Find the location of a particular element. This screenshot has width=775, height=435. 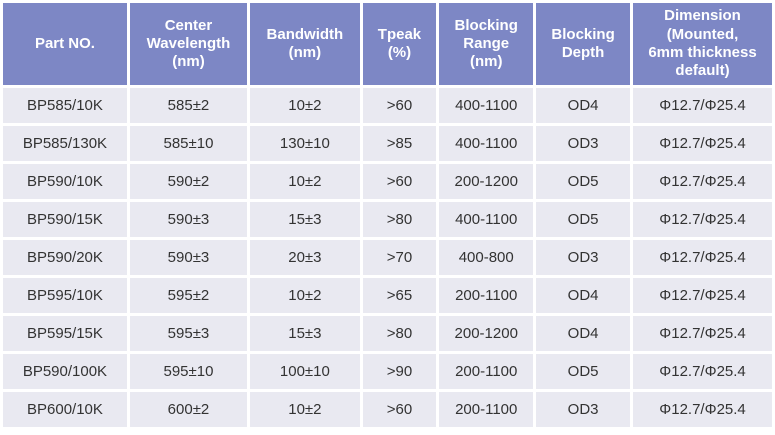

table-cell: 595±3 is located at coordinates (188, 333).